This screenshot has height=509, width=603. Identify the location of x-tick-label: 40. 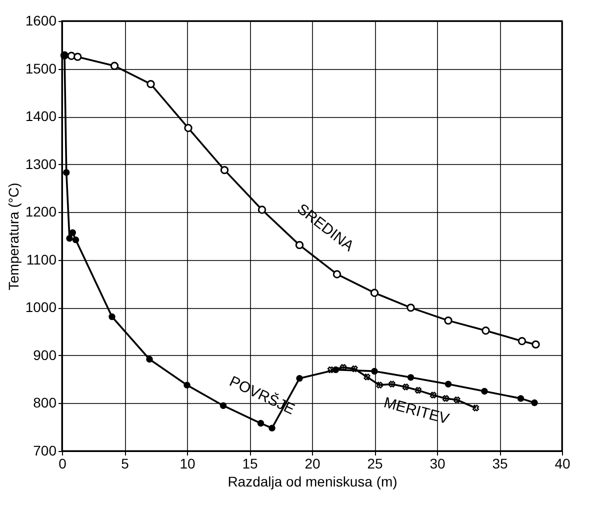
(562, 464).